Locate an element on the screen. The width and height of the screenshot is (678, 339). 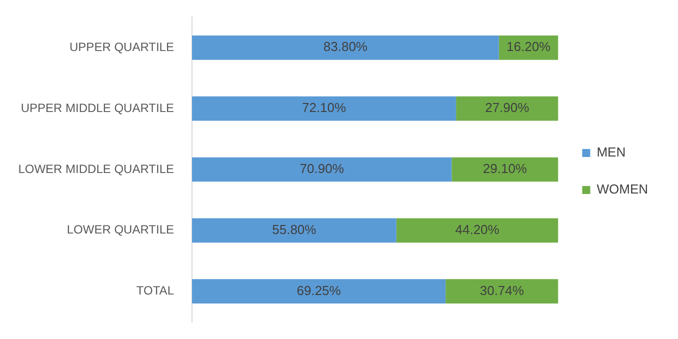
legend-label: WOMEN is located at coordinates (622, 189).